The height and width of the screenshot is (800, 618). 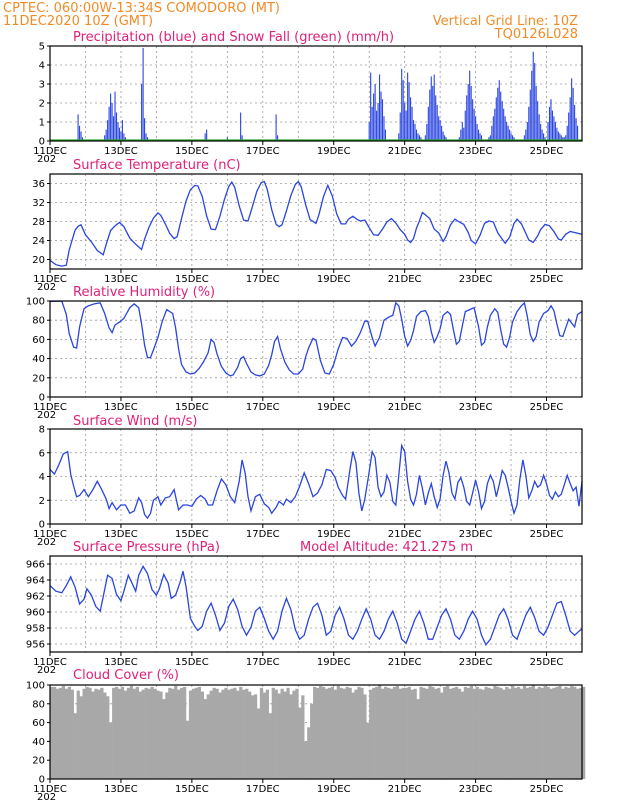 What do you see at coordinates (38, 241) in the screenshot?
I see `y-tick-label: 24` at bounding box center [38, 241].